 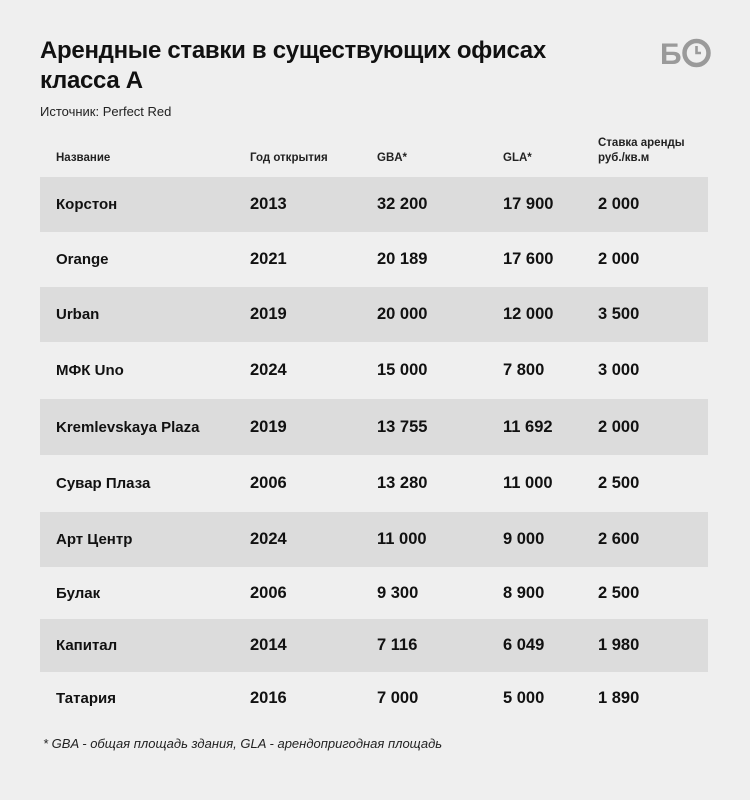 What do you see at coordinates (528, 483) in the screenshot?
I see `cell-gla: 11 000` at bounding box center [528, 483].